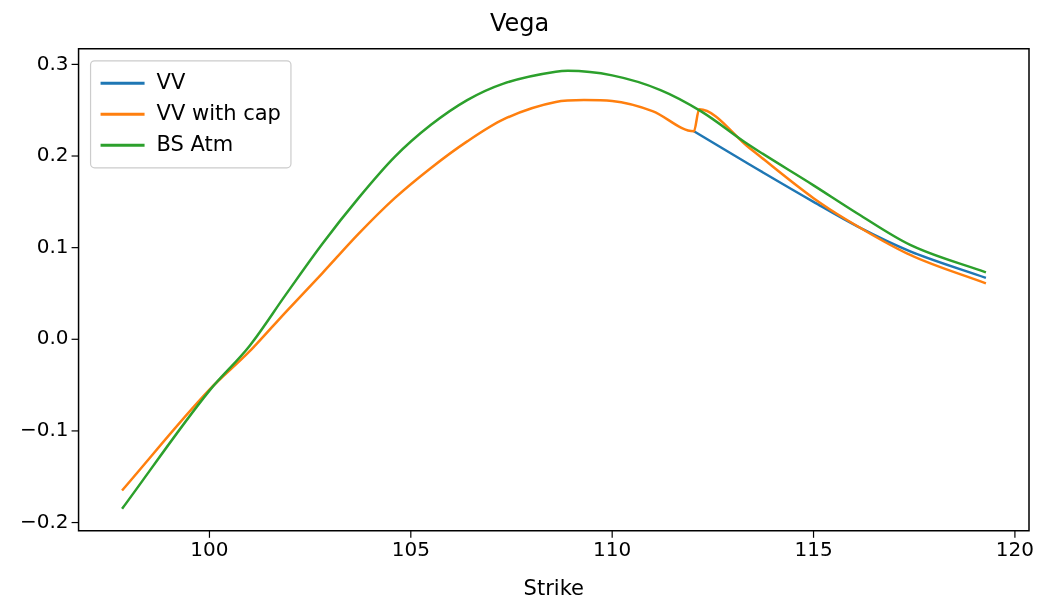 The image size is (1045, 610). Describe the element at coordinates (44, 520) in the screenshot. I see `y-tick-label: −0.2` at that location.